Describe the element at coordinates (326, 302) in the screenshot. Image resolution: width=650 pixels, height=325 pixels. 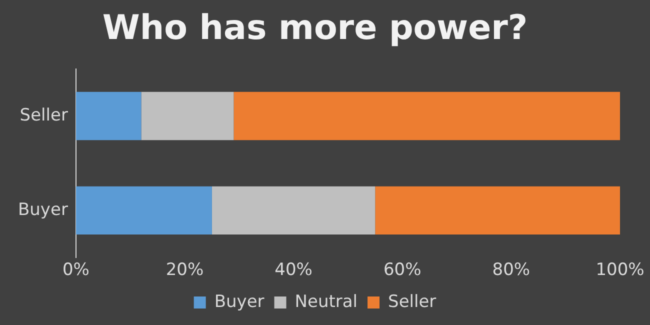
I see `legend-label: Neutral` at that location.